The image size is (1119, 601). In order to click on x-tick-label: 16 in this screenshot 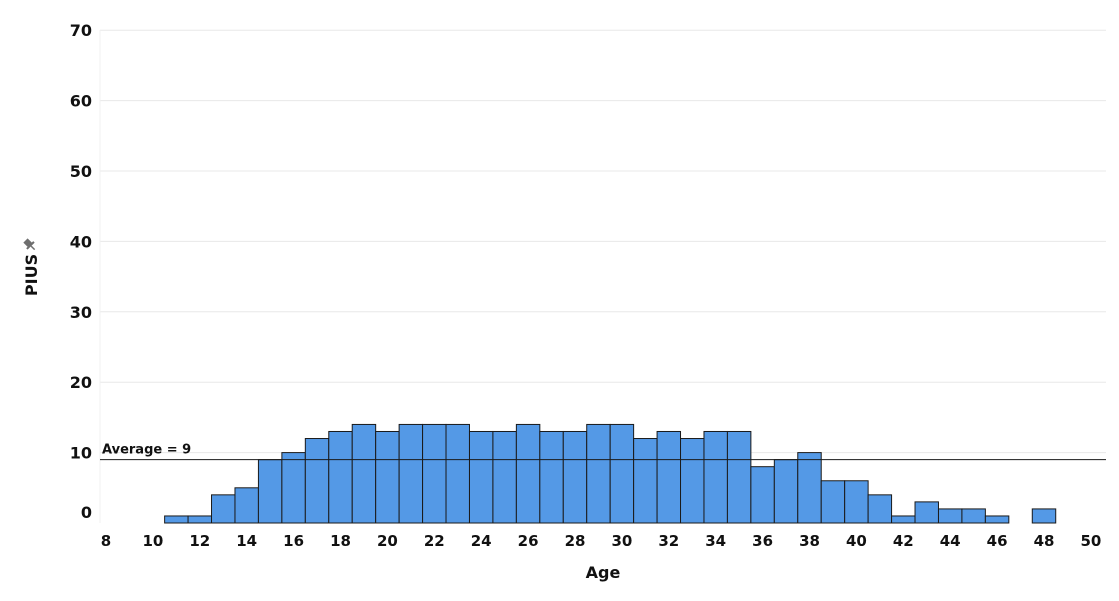, I will do `click(293, 541)`.